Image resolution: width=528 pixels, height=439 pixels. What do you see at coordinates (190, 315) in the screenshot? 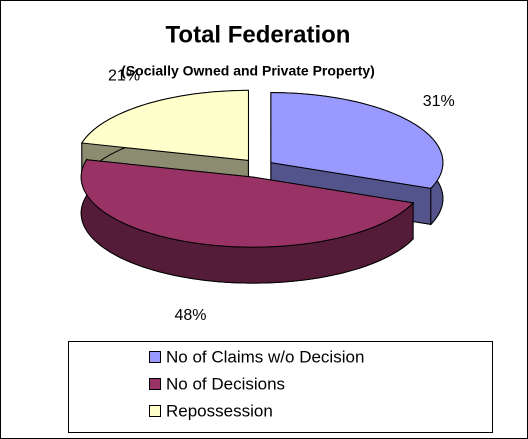
I see `value-label: 48%` at bounding box center [190, 315].